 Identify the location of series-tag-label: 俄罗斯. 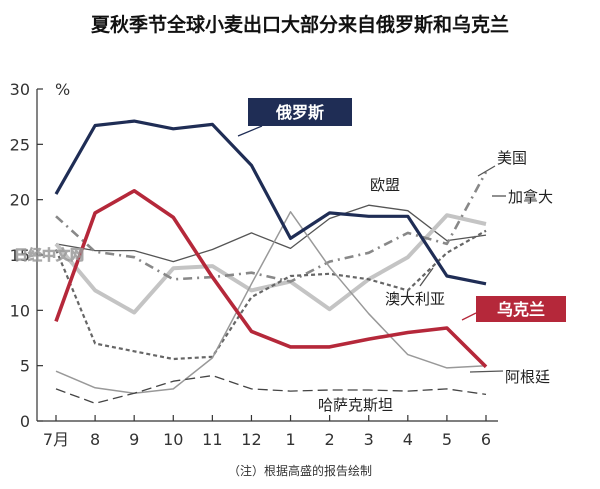
(299, 112).